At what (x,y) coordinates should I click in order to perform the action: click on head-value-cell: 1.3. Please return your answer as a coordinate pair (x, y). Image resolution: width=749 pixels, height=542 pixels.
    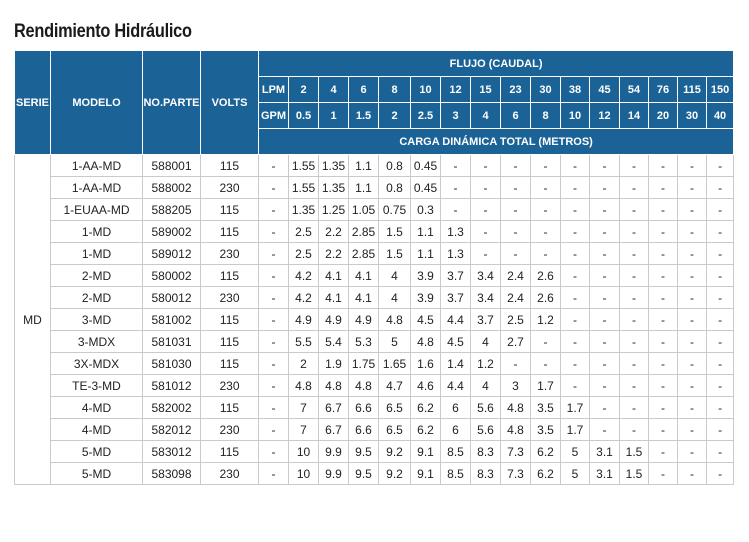
    Looking at the image, I should click on (455, 231).